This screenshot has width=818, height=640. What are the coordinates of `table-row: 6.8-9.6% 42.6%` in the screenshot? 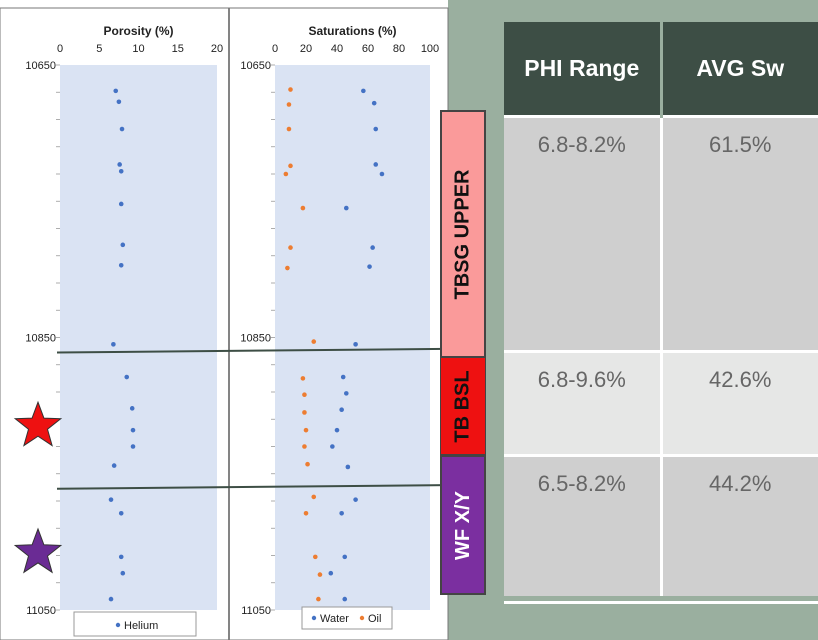 It's located at (661, 403).